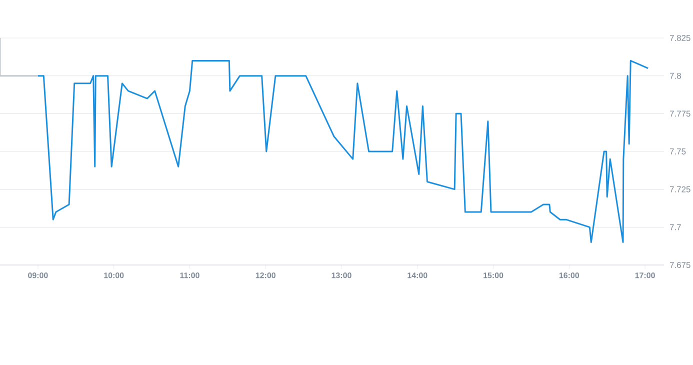  I want to click on y-tick-label: 7.825, so click(680, 38).